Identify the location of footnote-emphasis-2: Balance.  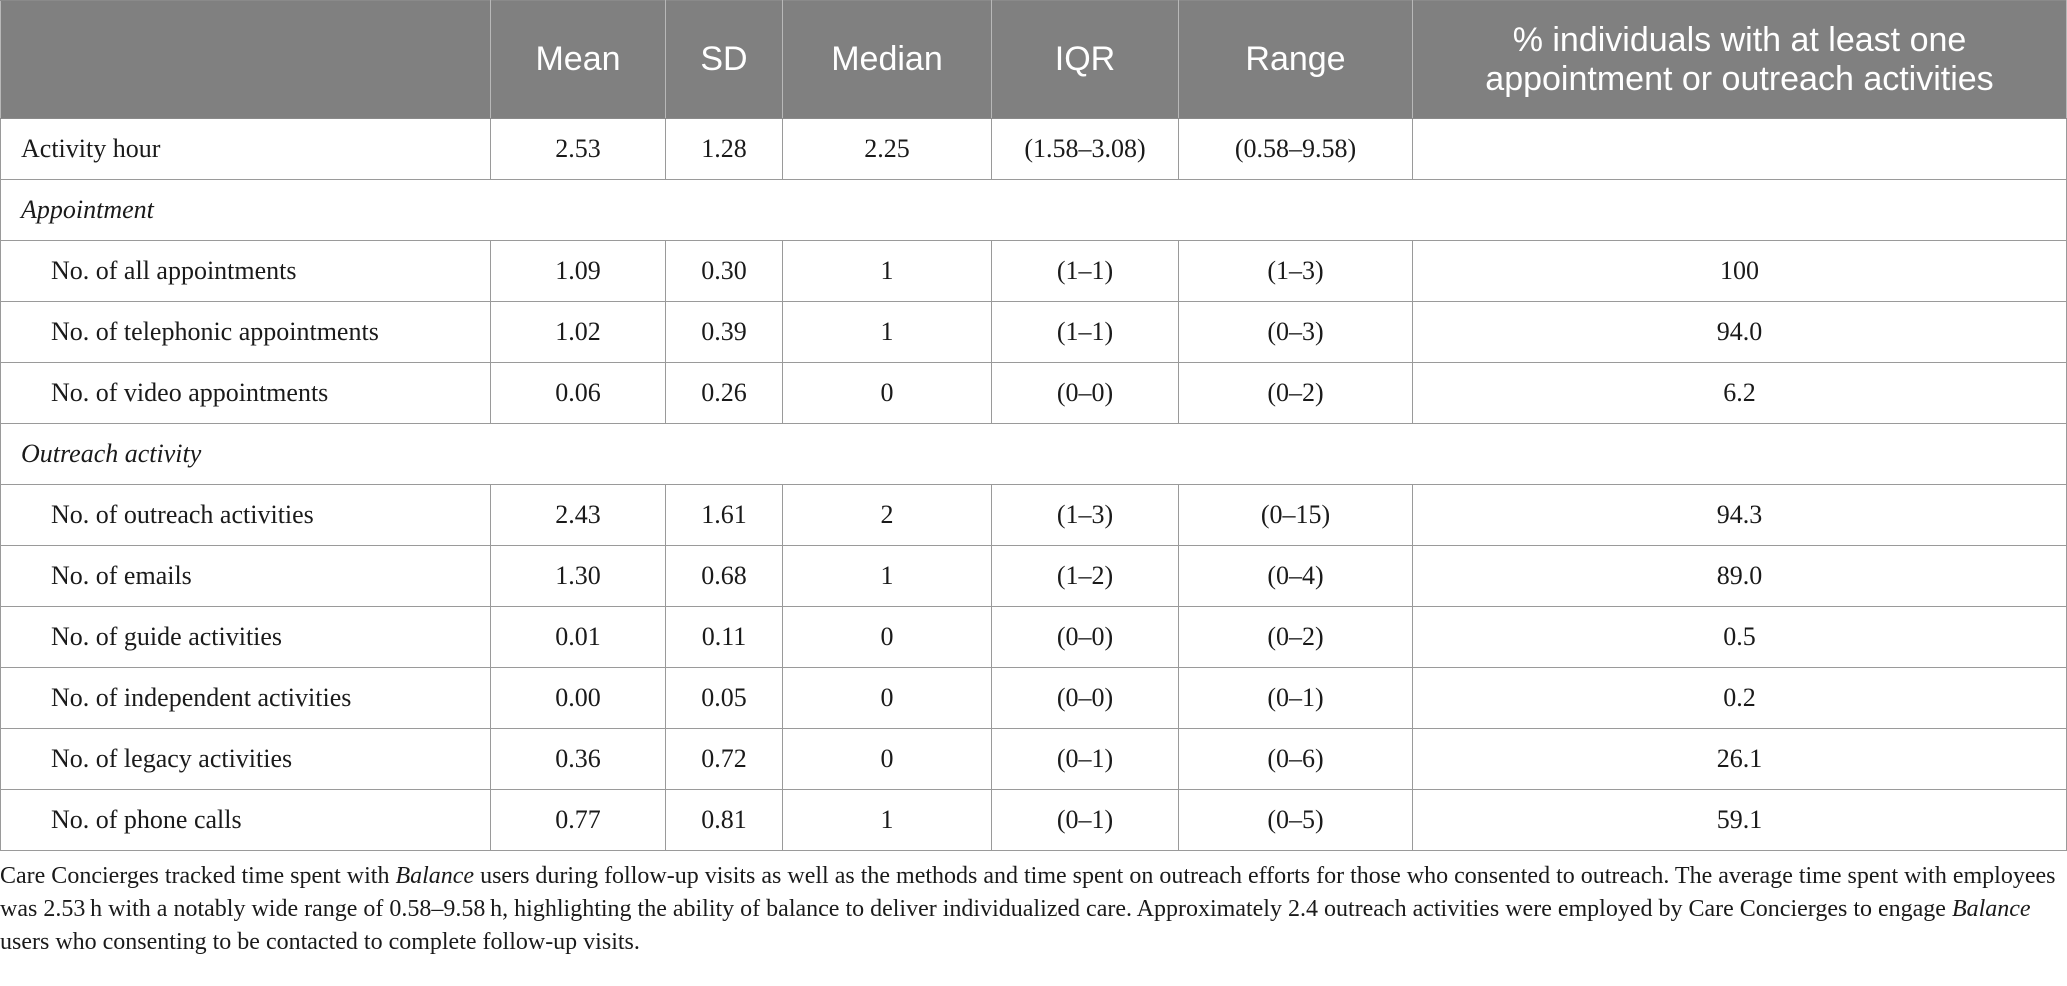
(1991, 909).